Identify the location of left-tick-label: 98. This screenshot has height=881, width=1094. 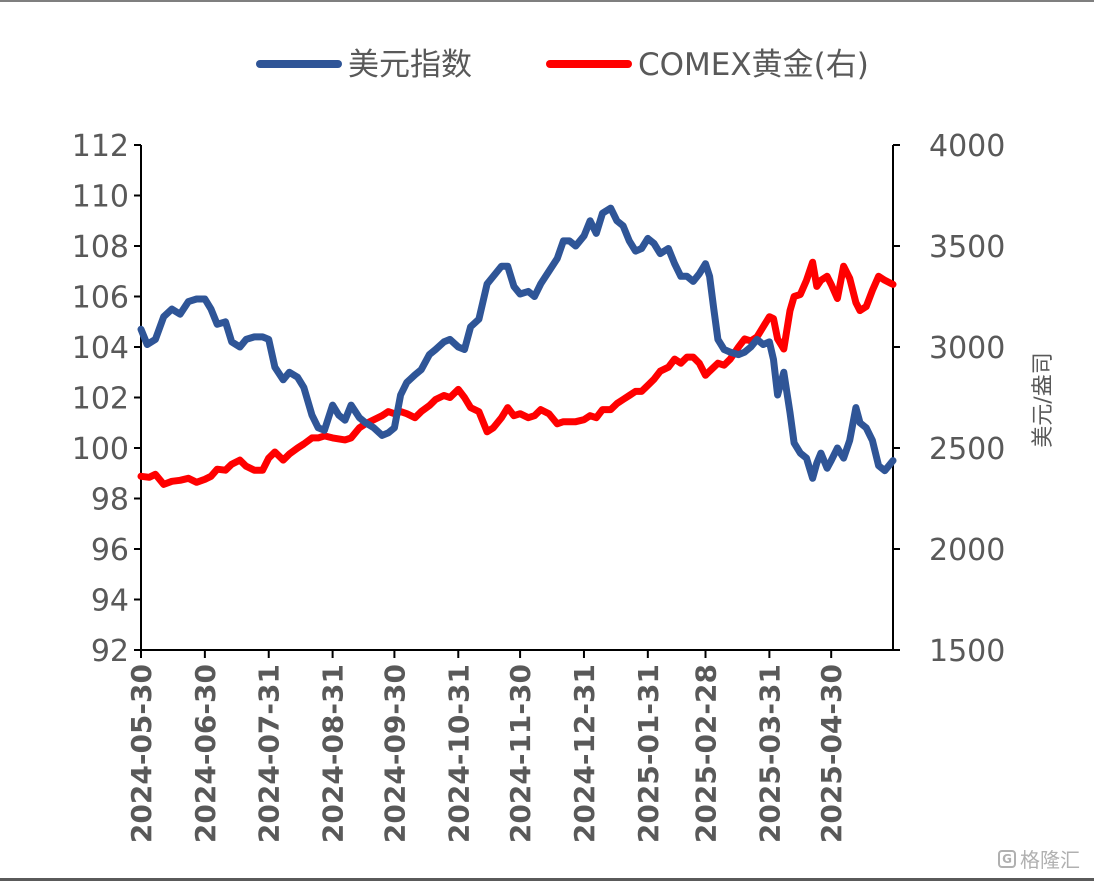
(110, 500).